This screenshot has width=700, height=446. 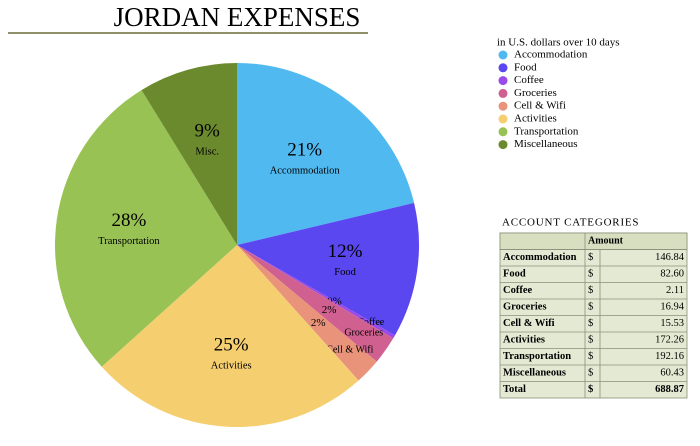 What do you see at coordinates (535, 119) in the screenshot?
I see `legend-label: Activities` at bounding box center [535, 119].